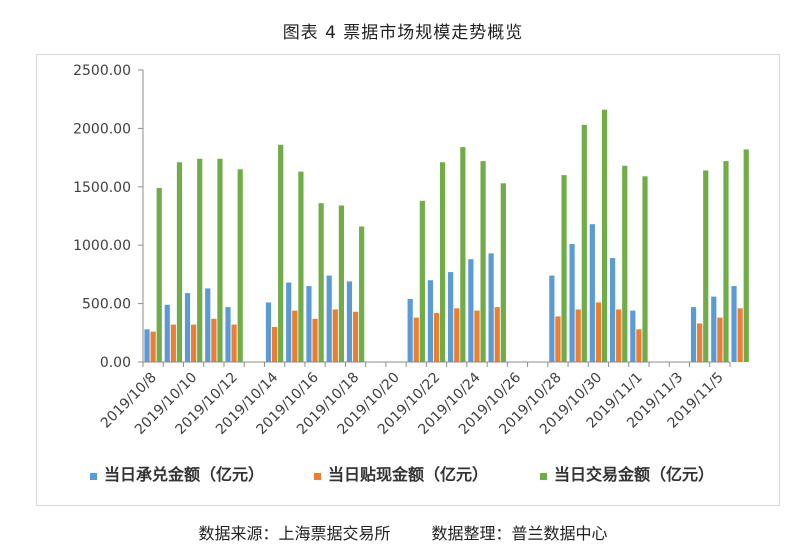 The width and height of the screenshot is (806, 559). Describe the element at coordinates (483, 261) in the screenshot. I see `bar-transaction-2019/10/24` at that location.